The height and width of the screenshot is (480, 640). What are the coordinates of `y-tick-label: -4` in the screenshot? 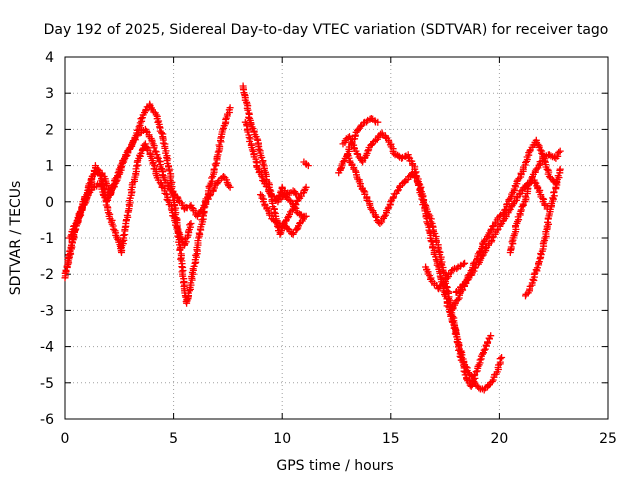 It's located at (47, 348).